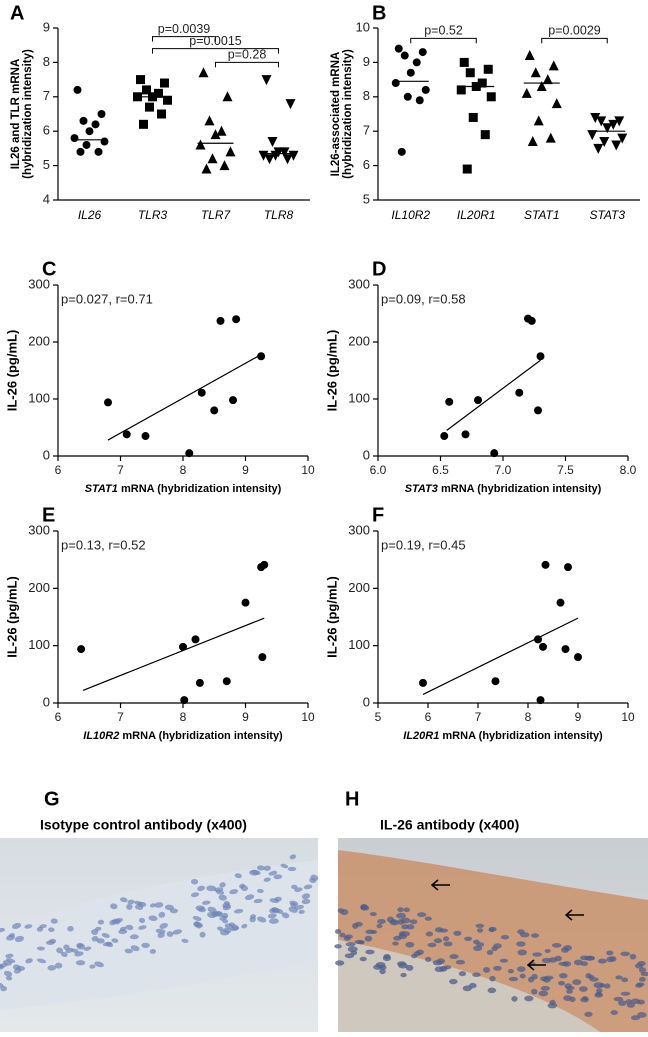 The width and height of the screenshot is (648, 1037). Describe the element at coordinates (628, 717) in the screenshot. I see `x-tick-label: 10` at that location.